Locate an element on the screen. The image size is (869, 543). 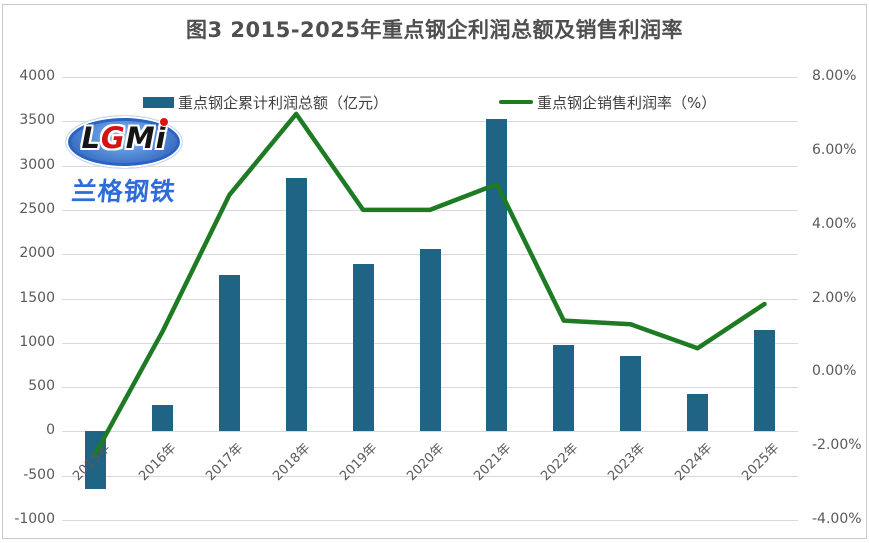
legend-bar-swatch is located at coordinates (158, 102).